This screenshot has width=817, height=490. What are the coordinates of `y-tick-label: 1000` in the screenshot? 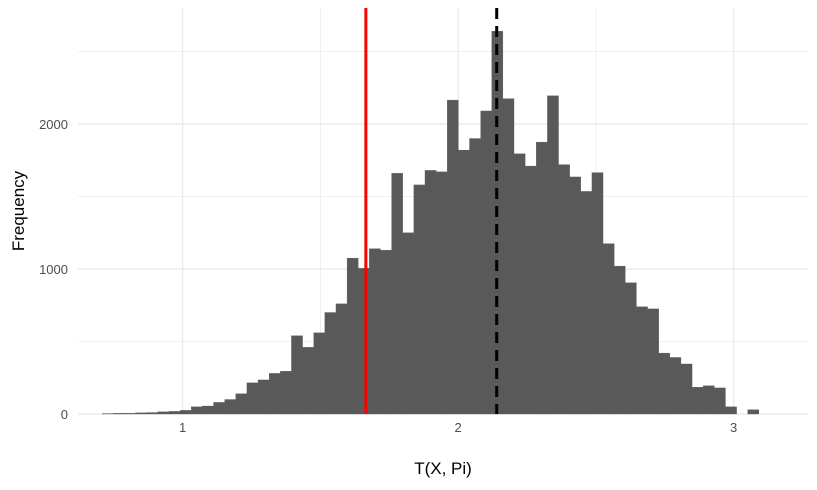 It's located at (53, 269).